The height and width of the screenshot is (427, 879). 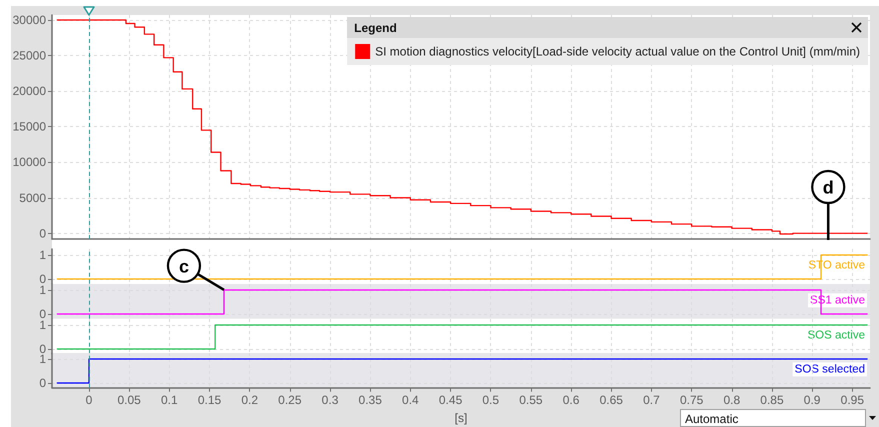 I want to click on y-tick-label: 1, so click(x=42, y=255).